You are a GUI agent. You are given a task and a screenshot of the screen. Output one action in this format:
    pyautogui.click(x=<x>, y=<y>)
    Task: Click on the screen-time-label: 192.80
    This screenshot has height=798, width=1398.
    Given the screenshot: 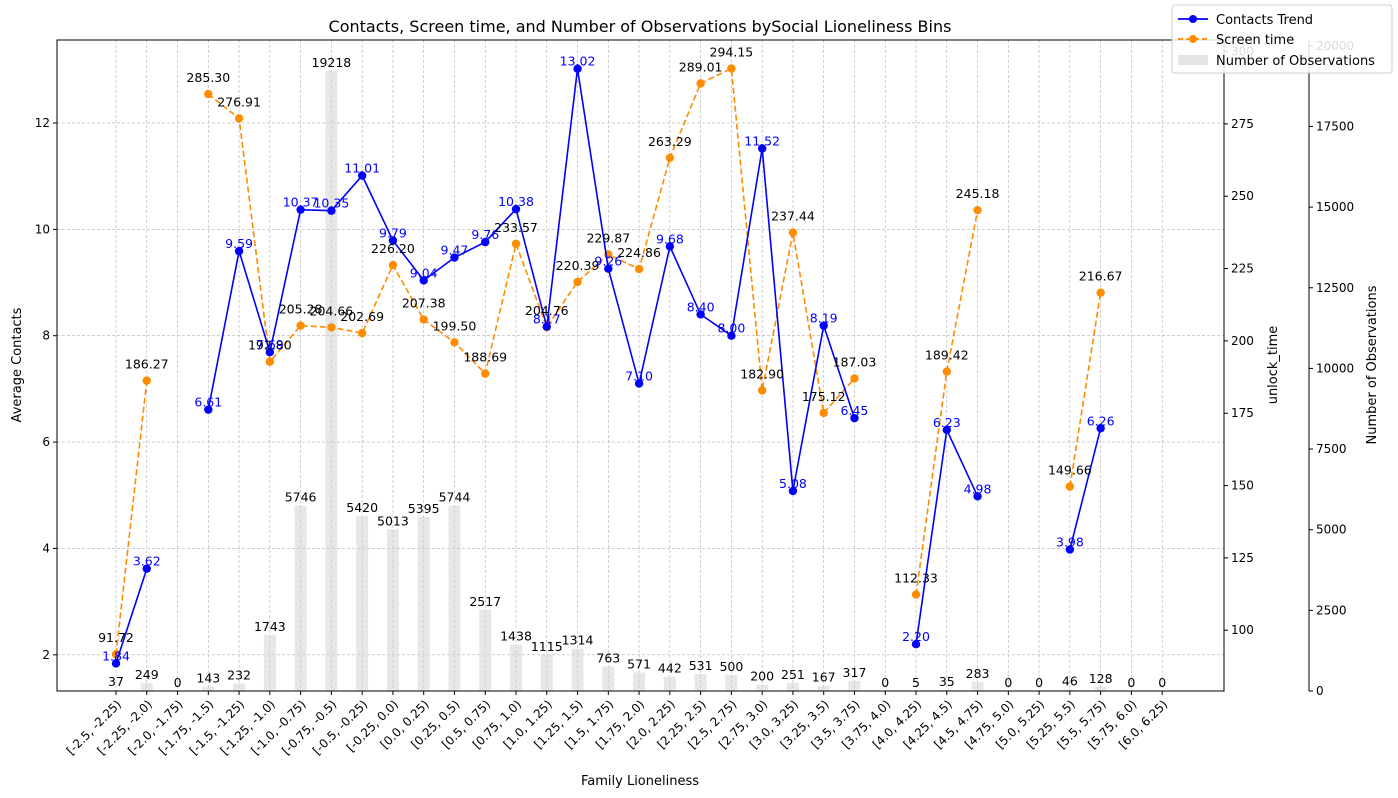 What is the action you would take?
    pyautogui.click(x=270, y=345)
    